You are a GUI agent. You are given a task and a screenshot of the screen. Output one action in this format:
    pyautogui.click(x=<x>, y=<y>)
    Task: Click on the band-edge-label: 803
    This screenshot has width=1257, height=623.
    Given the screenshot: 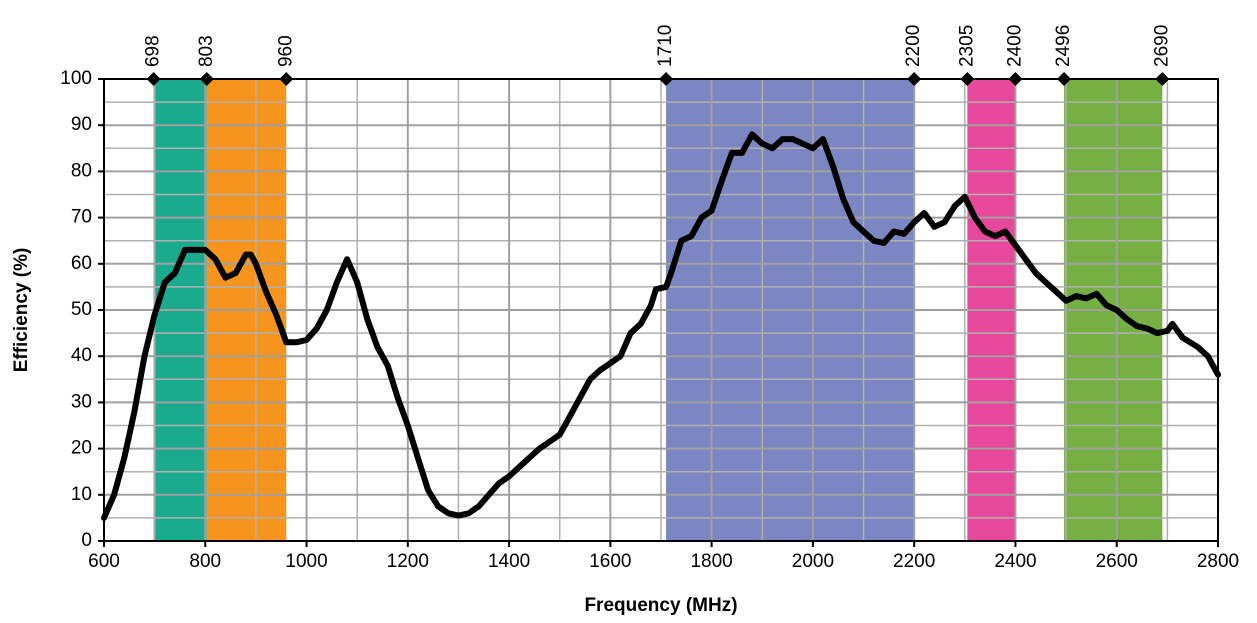 What is the action you would take?
    pyautogui.click(x=206, y=51)
    